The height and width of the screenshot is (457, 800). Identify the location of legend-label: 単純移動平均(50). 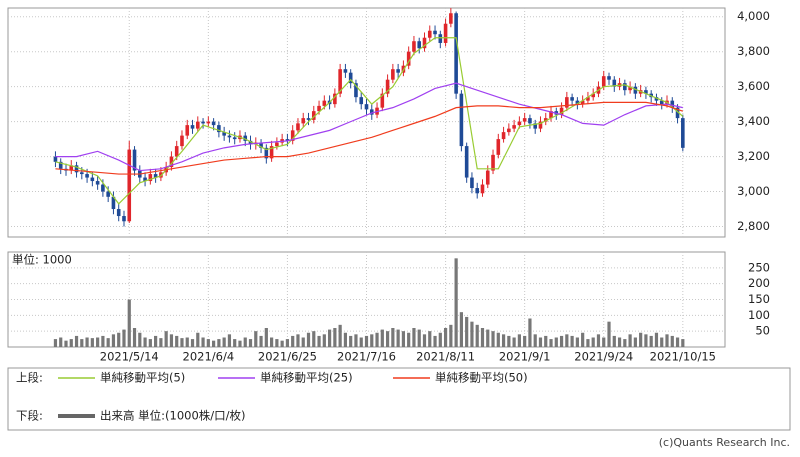
(481, 378).